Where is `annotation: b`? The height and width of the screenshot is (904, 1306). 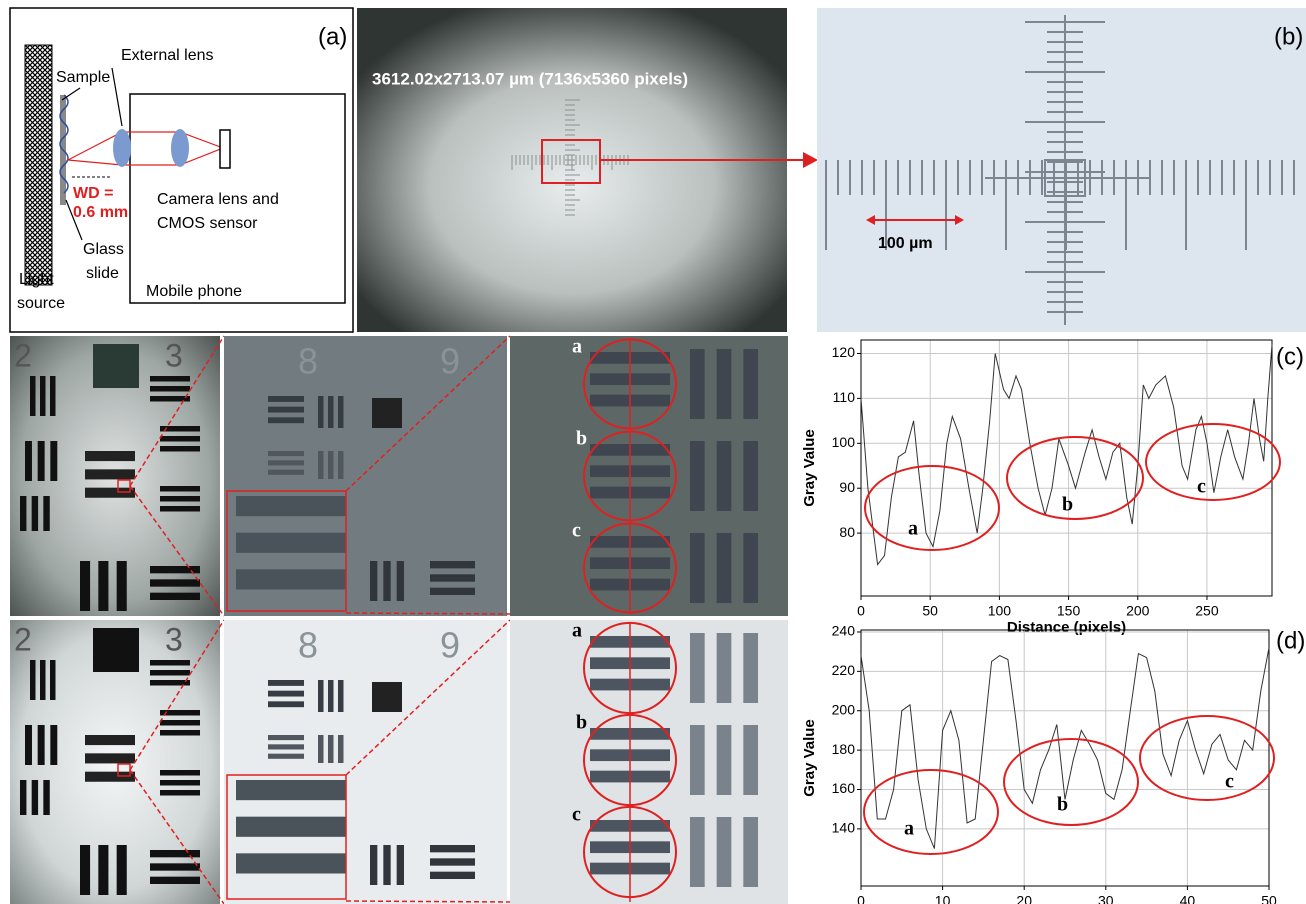
annotation: b is located at coordinates (1062, 805).